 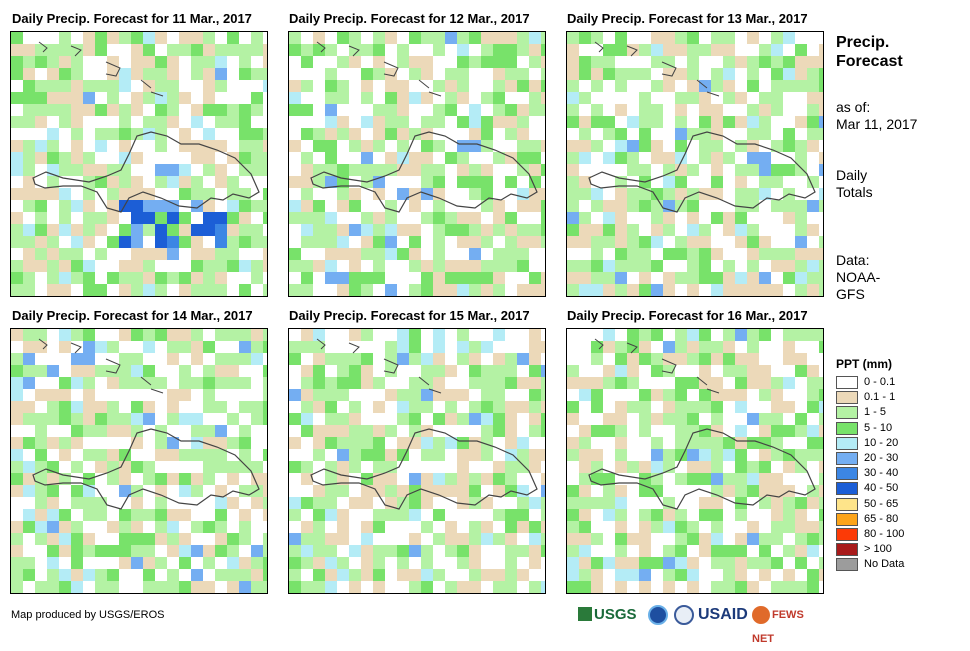 I want to click on island-outlines, so click(x=379, y=69).